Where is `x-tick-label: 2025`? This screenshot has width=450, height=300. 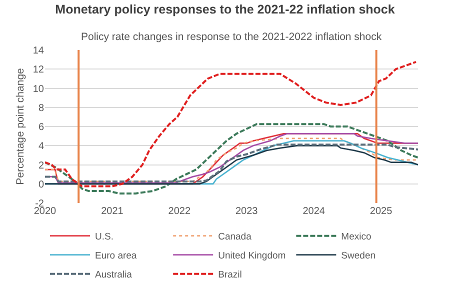 x-tick-label: 2025 is located at coordinates (381, 211).